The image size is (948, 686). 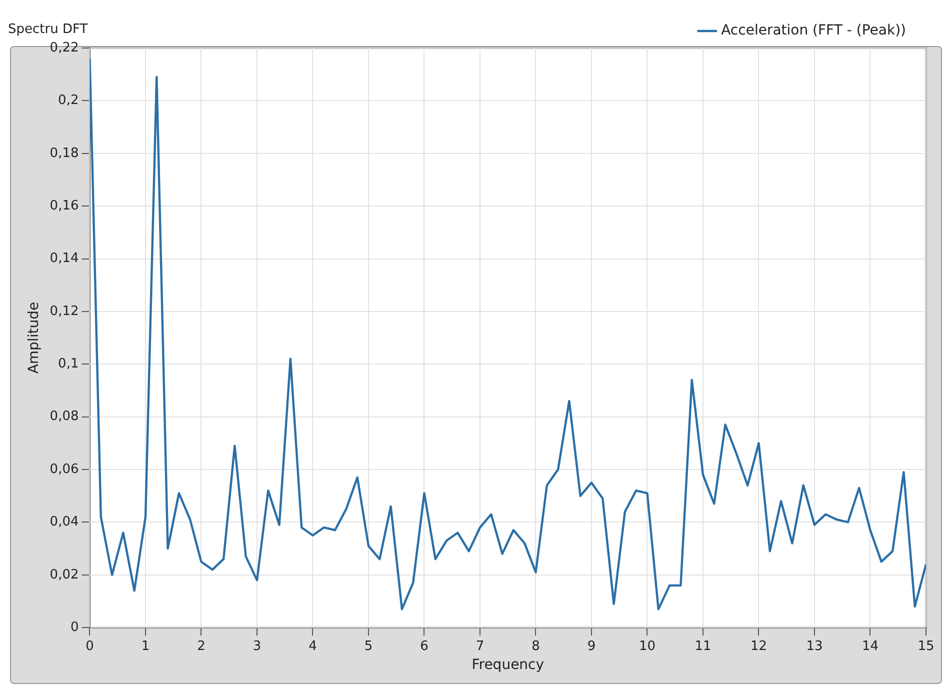 I want to click on x-tick-label: 10, so click(x=647, y=646).